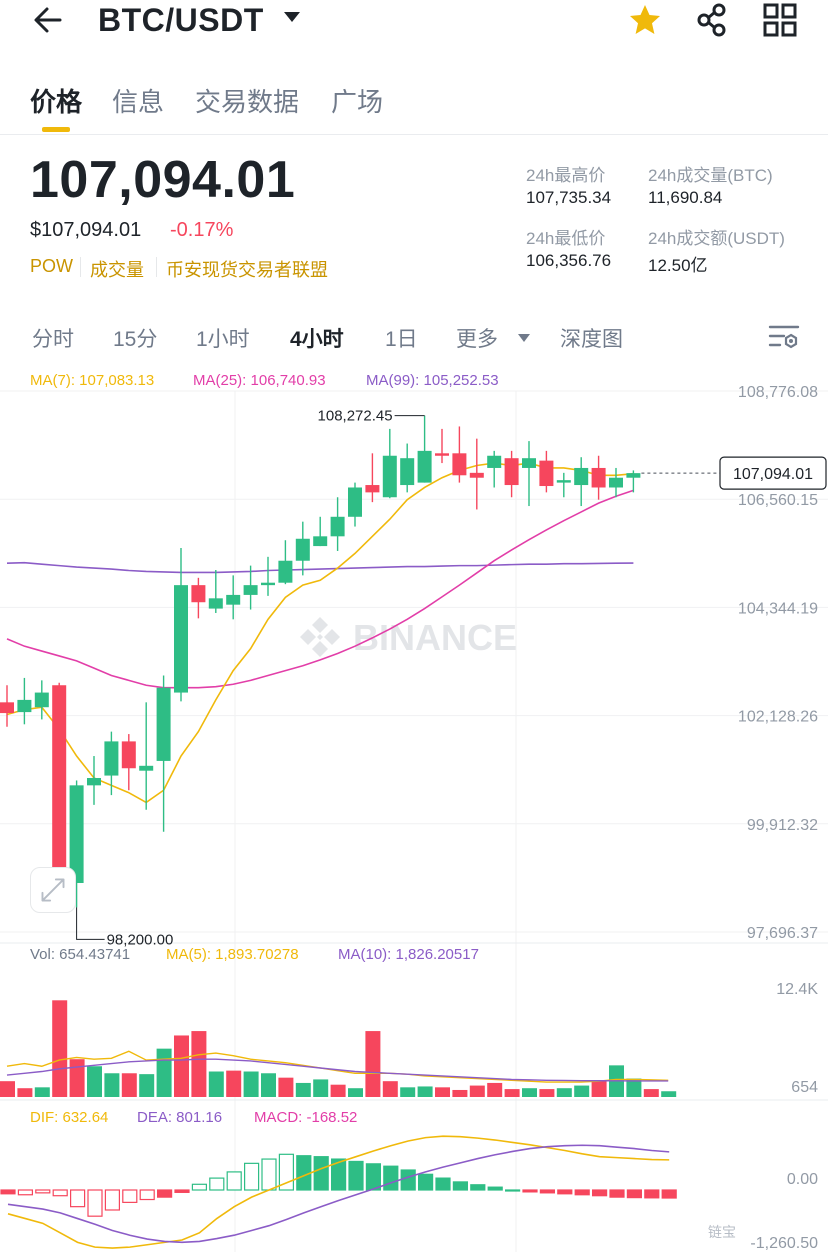 The image size is (828, 1259). I want to click on tag-alliance: 币安现货交易者联盟, so click(247, 270).